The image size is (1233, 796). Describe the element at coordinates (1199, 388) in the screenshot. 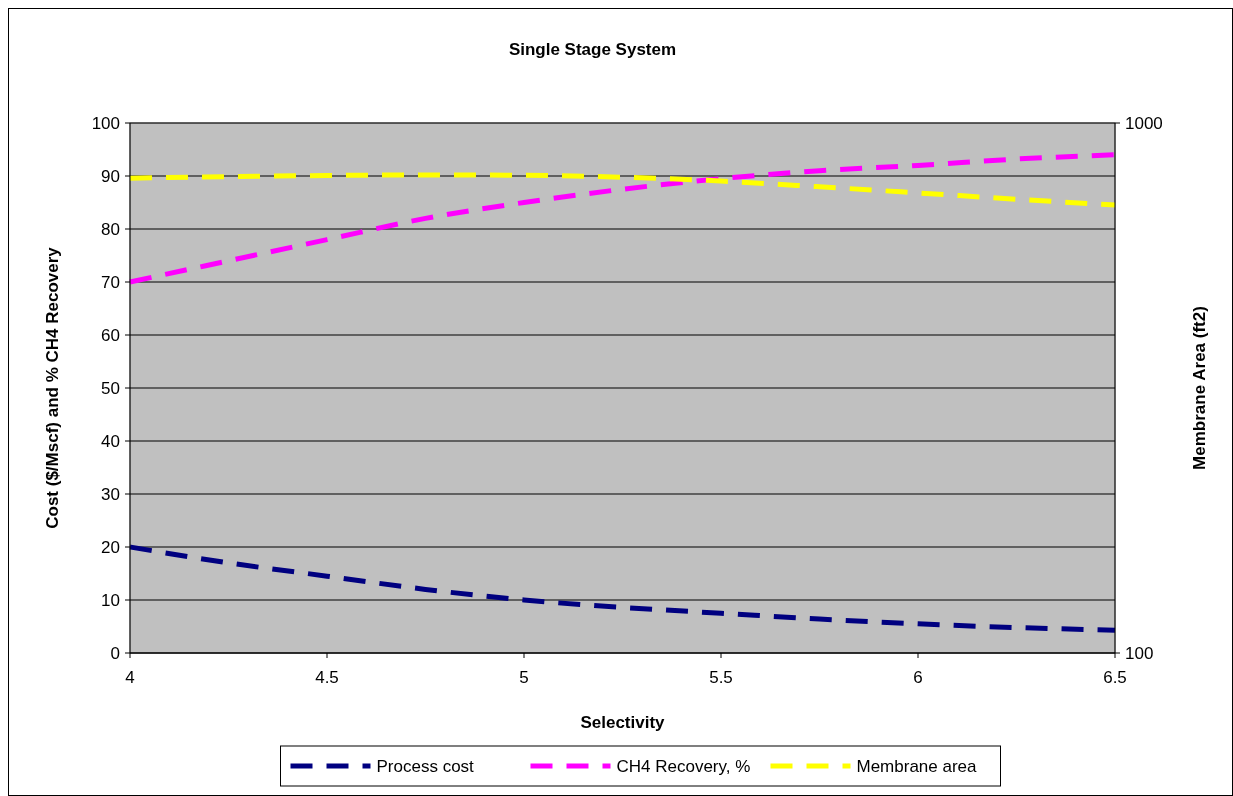

I see `y2-axis-title: Membrane Area (ft2)` at that location.